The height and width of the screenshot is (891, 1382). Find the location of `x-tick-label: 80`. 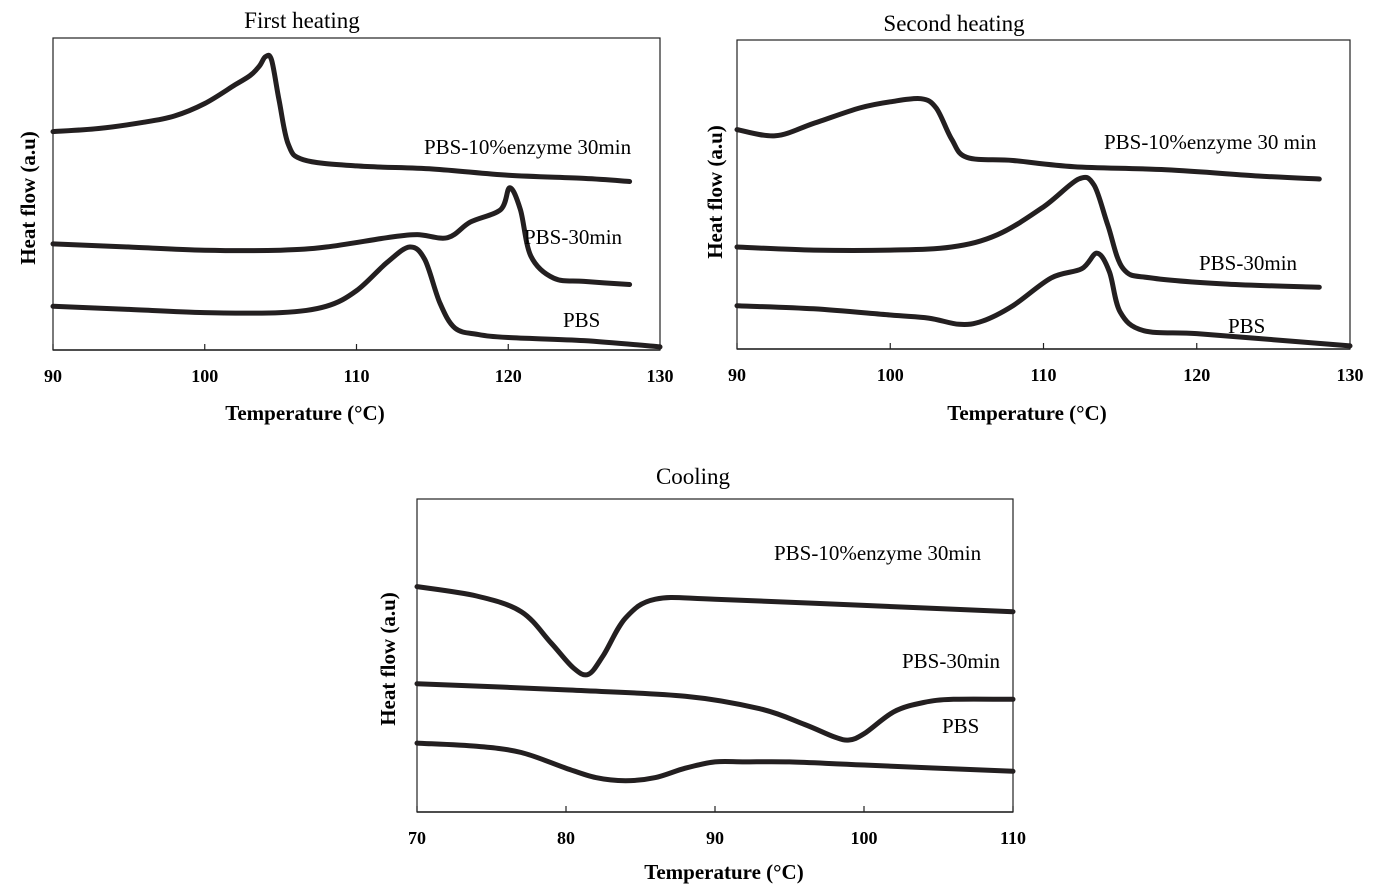

x-tick-label: 80 is located at coordinates (566, 838).